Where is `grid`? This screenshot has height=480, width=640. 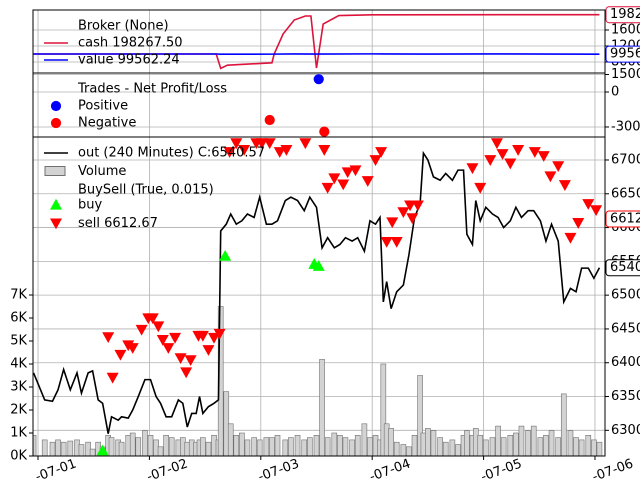
grid is located at coordinates (319, 41).